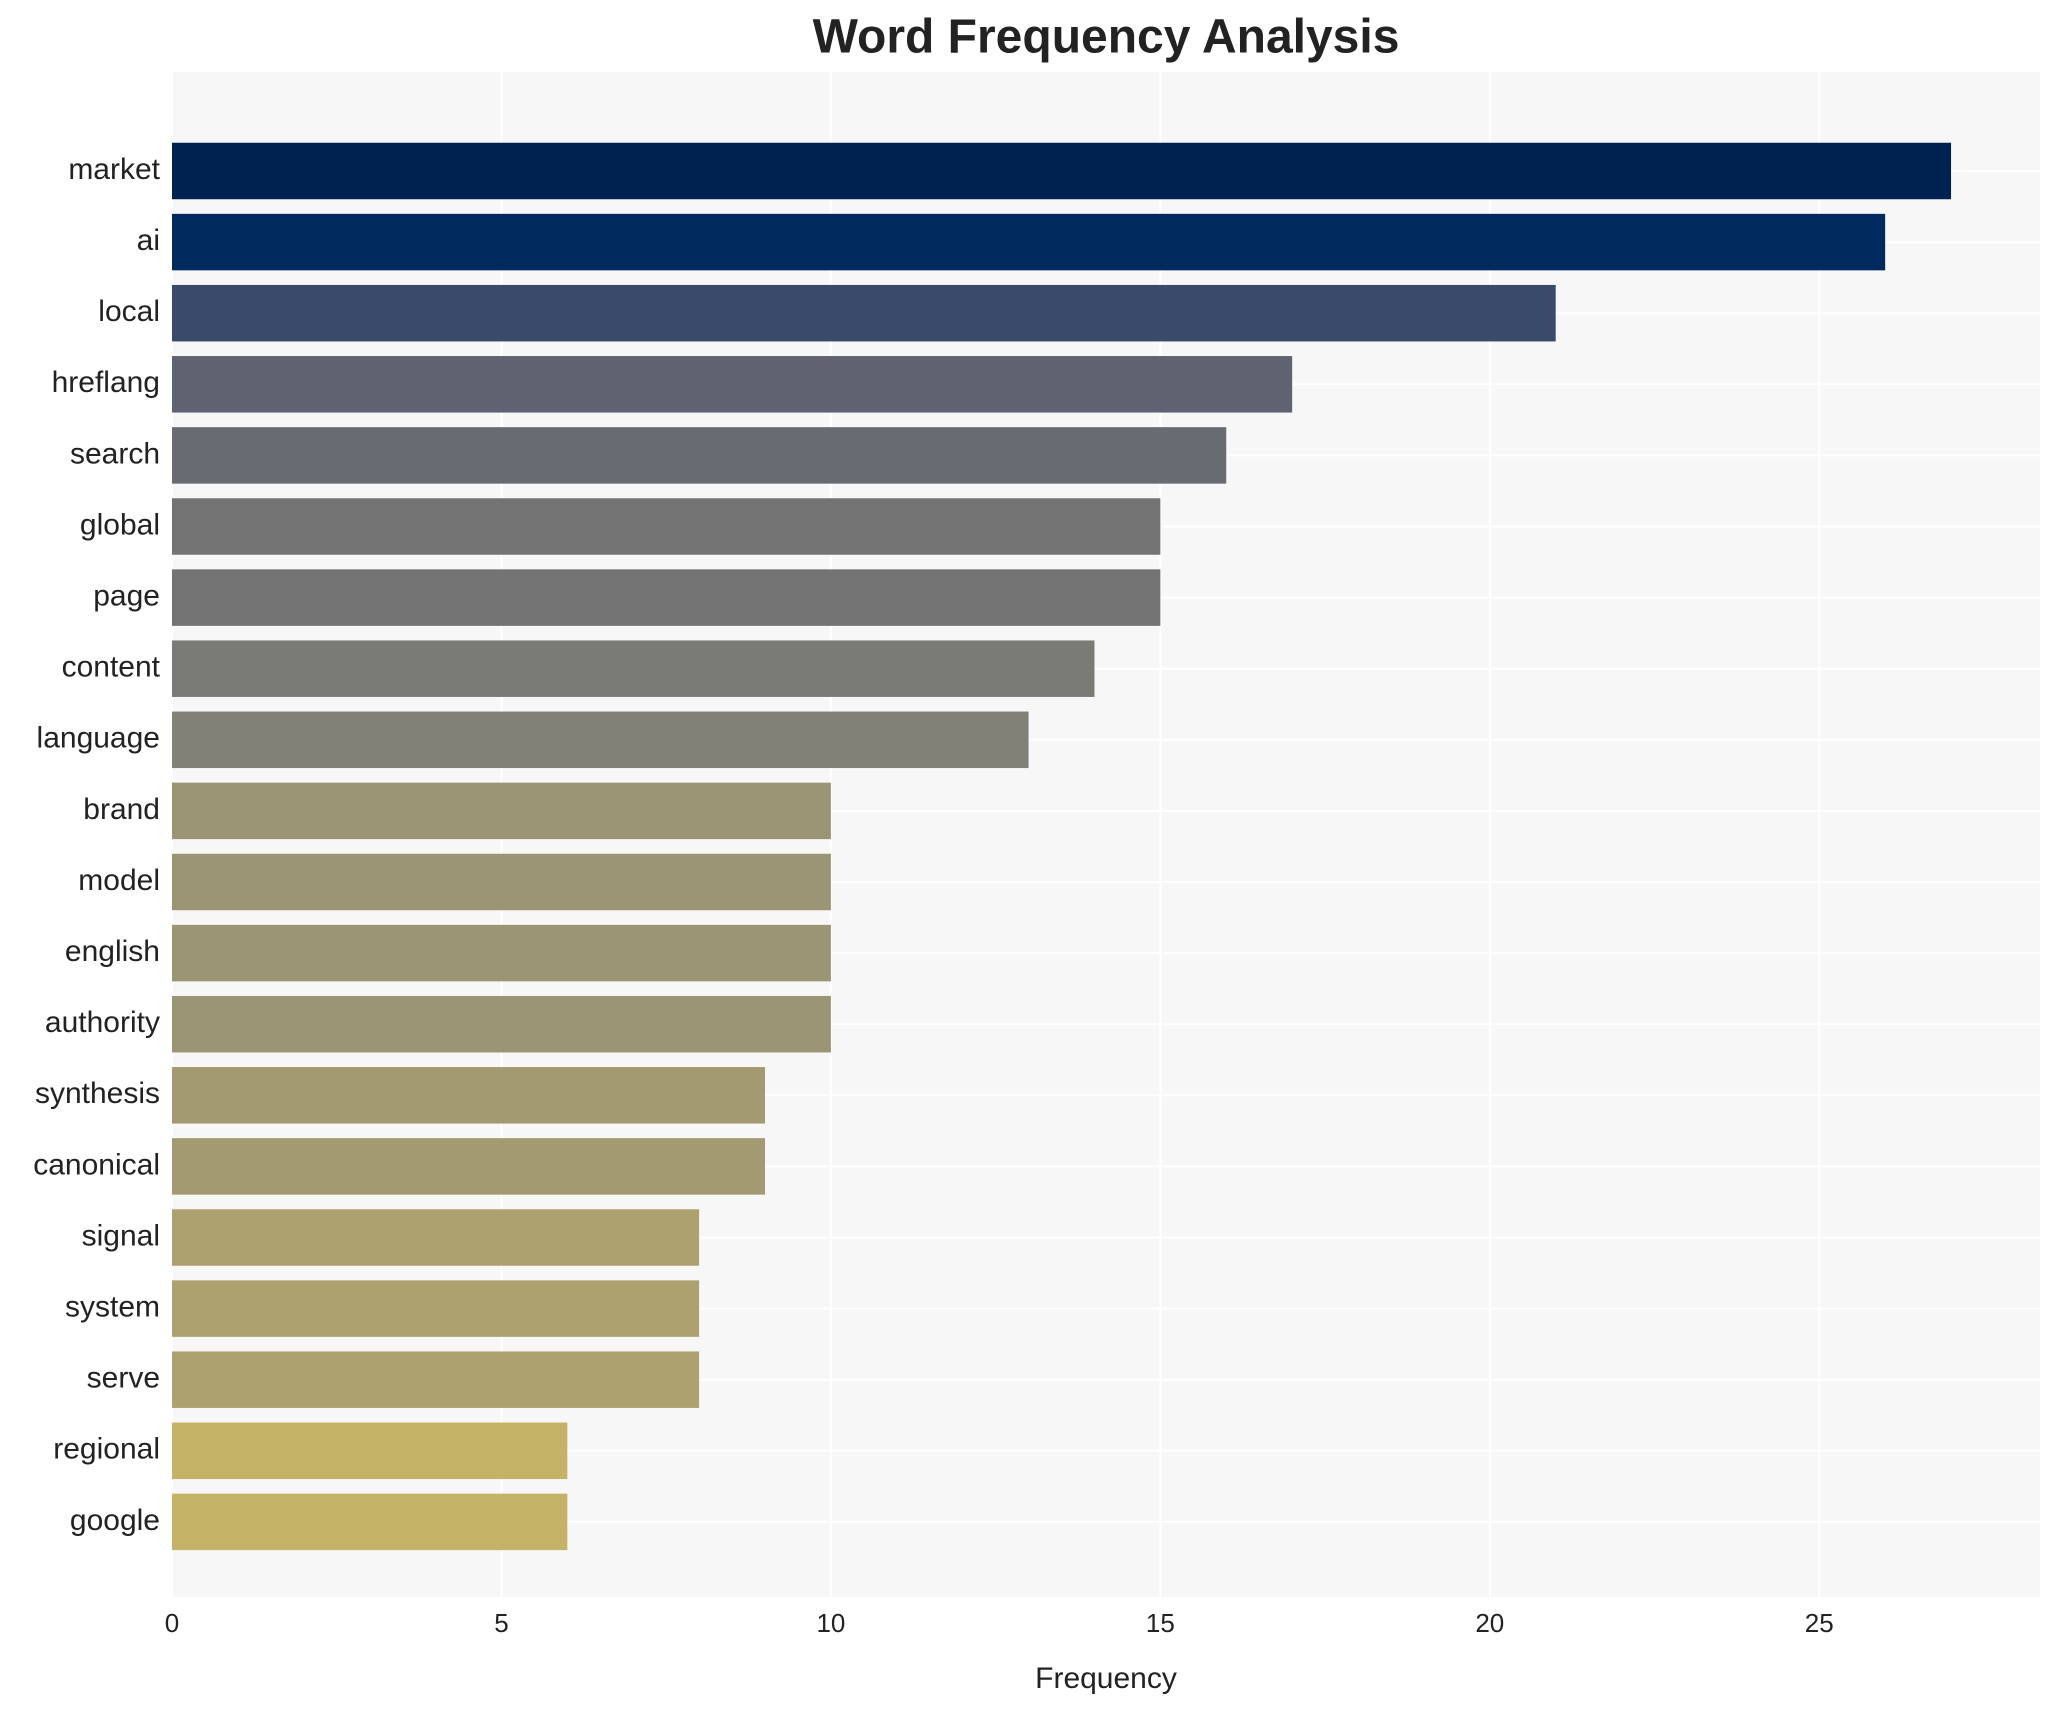  I want to click on y-tick-label: market, so click(114, 169).